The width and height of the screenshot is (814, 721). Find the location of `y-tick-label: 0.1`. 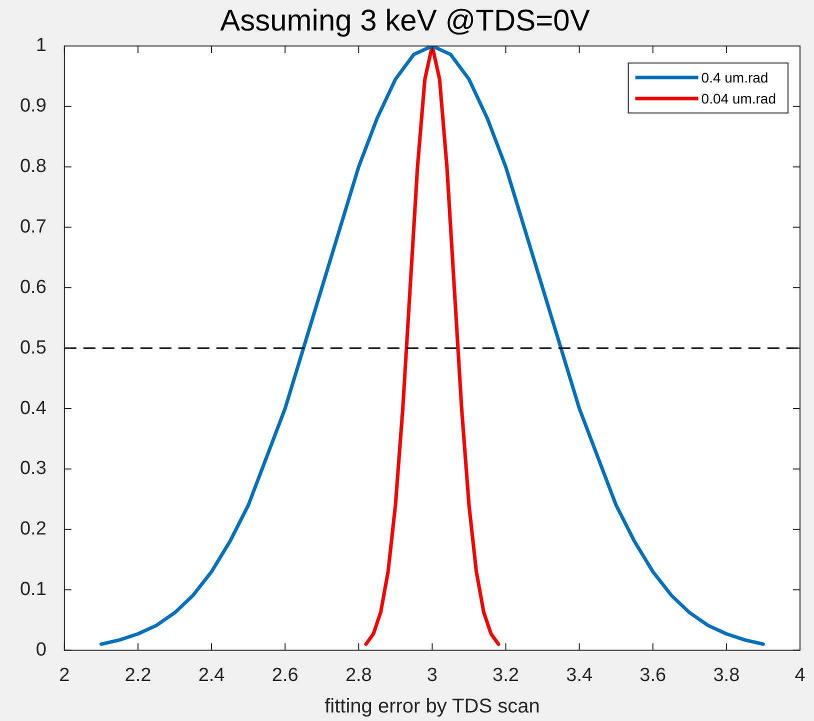

y-tick-label: 0.1 is located at coordinates (33, 589).